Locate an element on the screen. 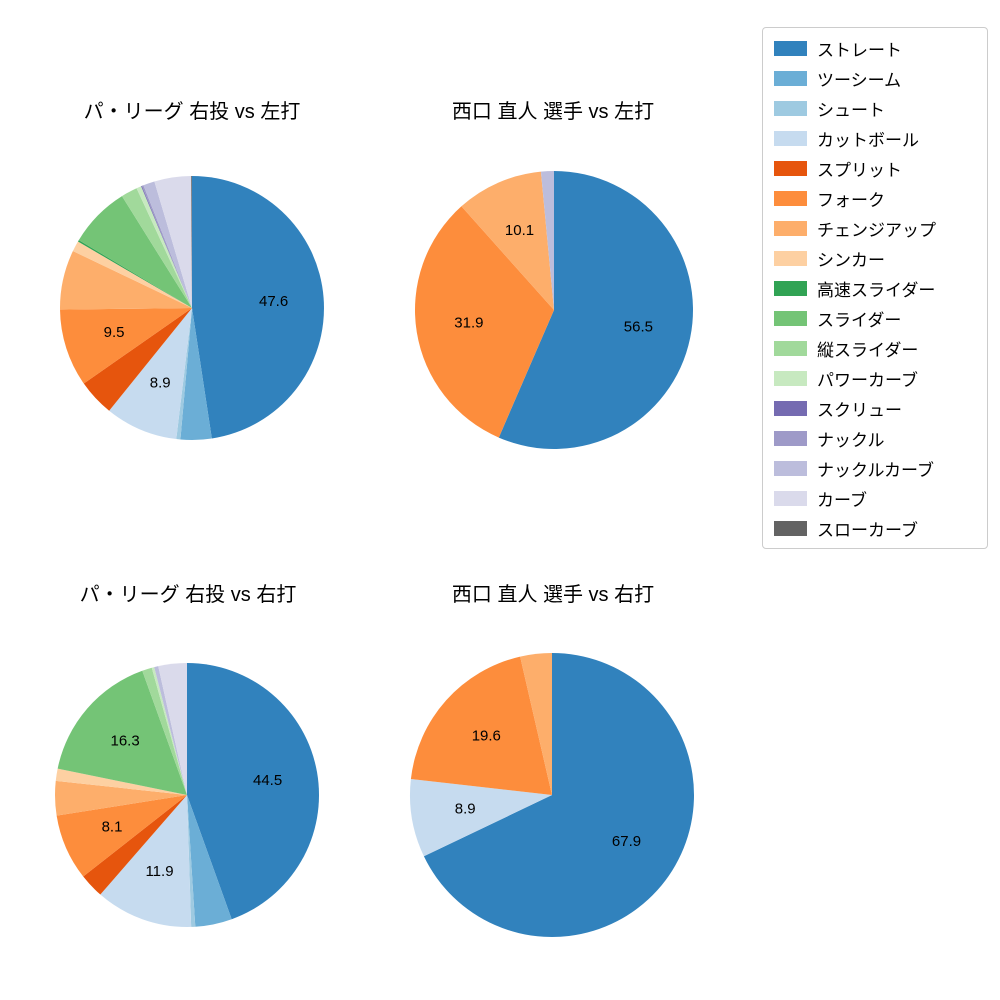 Image resolution: width=1000 pixels, height=1000 pixels. legend-item: スクリュー is located at coordinates (875, 408).